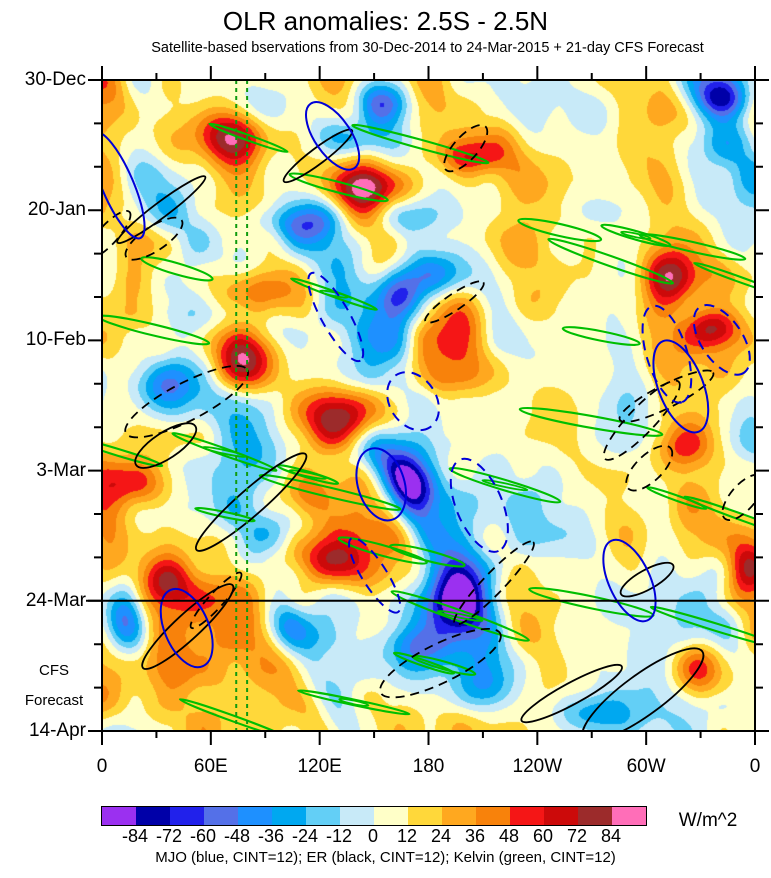 This screenshot has width=771, height=878. Describe the element at coordinates (407, 836) in the screenshot. I see `colorbar-tick-label: 12` at that location.